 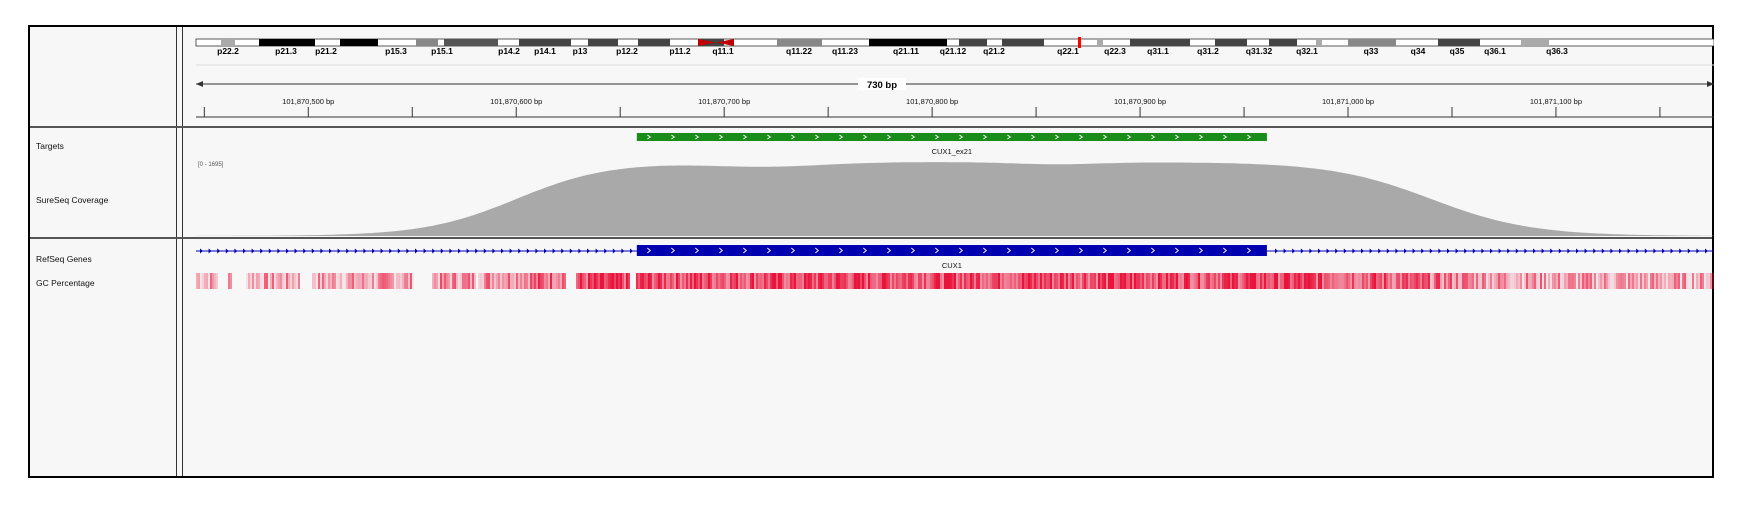 What do you see at coordinates (64, 259) in the screenshot?
I see `refseq-track-label: RefSeq Genes` at bounding box center [64, 259].